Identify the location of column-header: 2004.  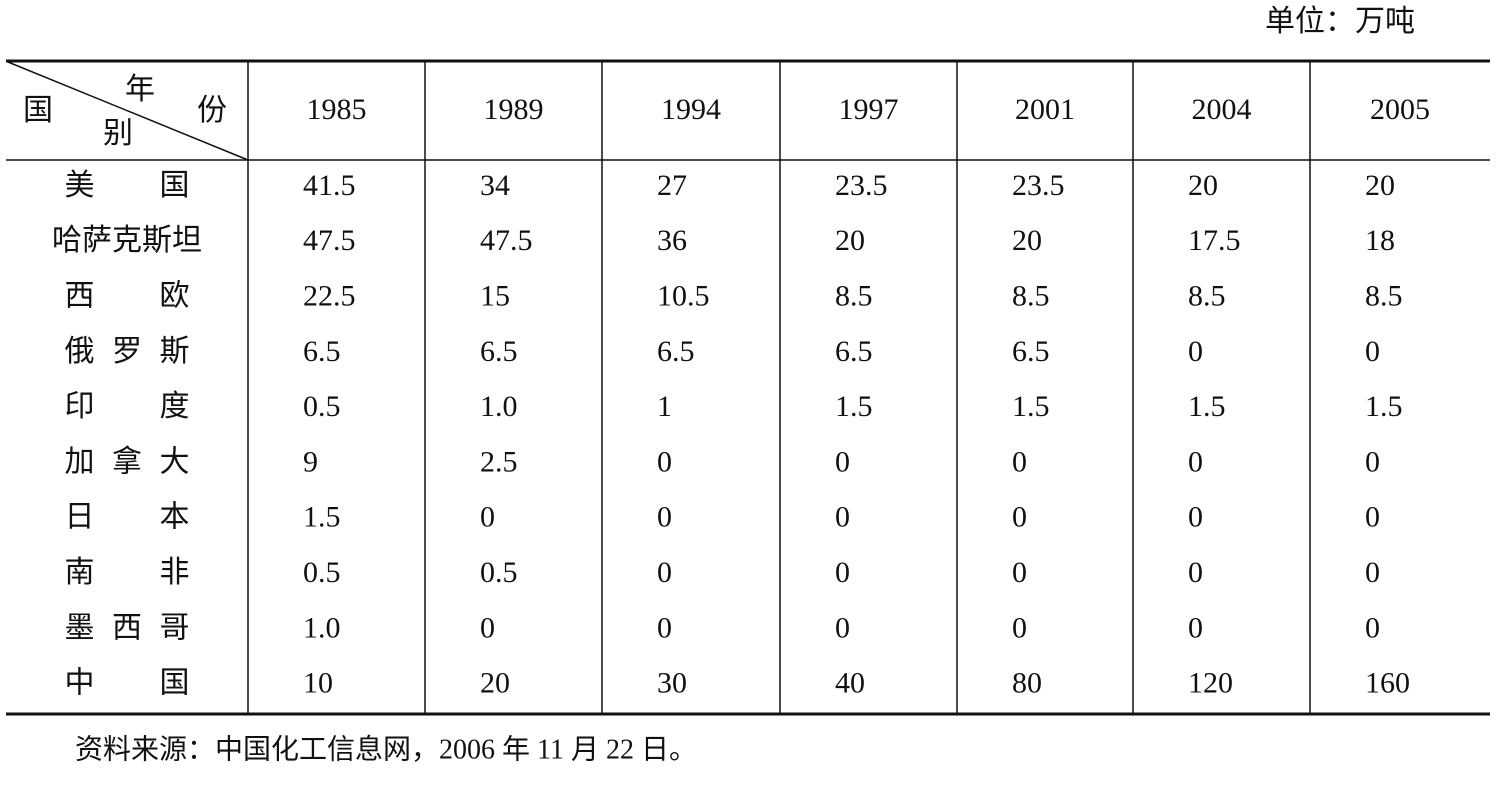
(1222, 109).